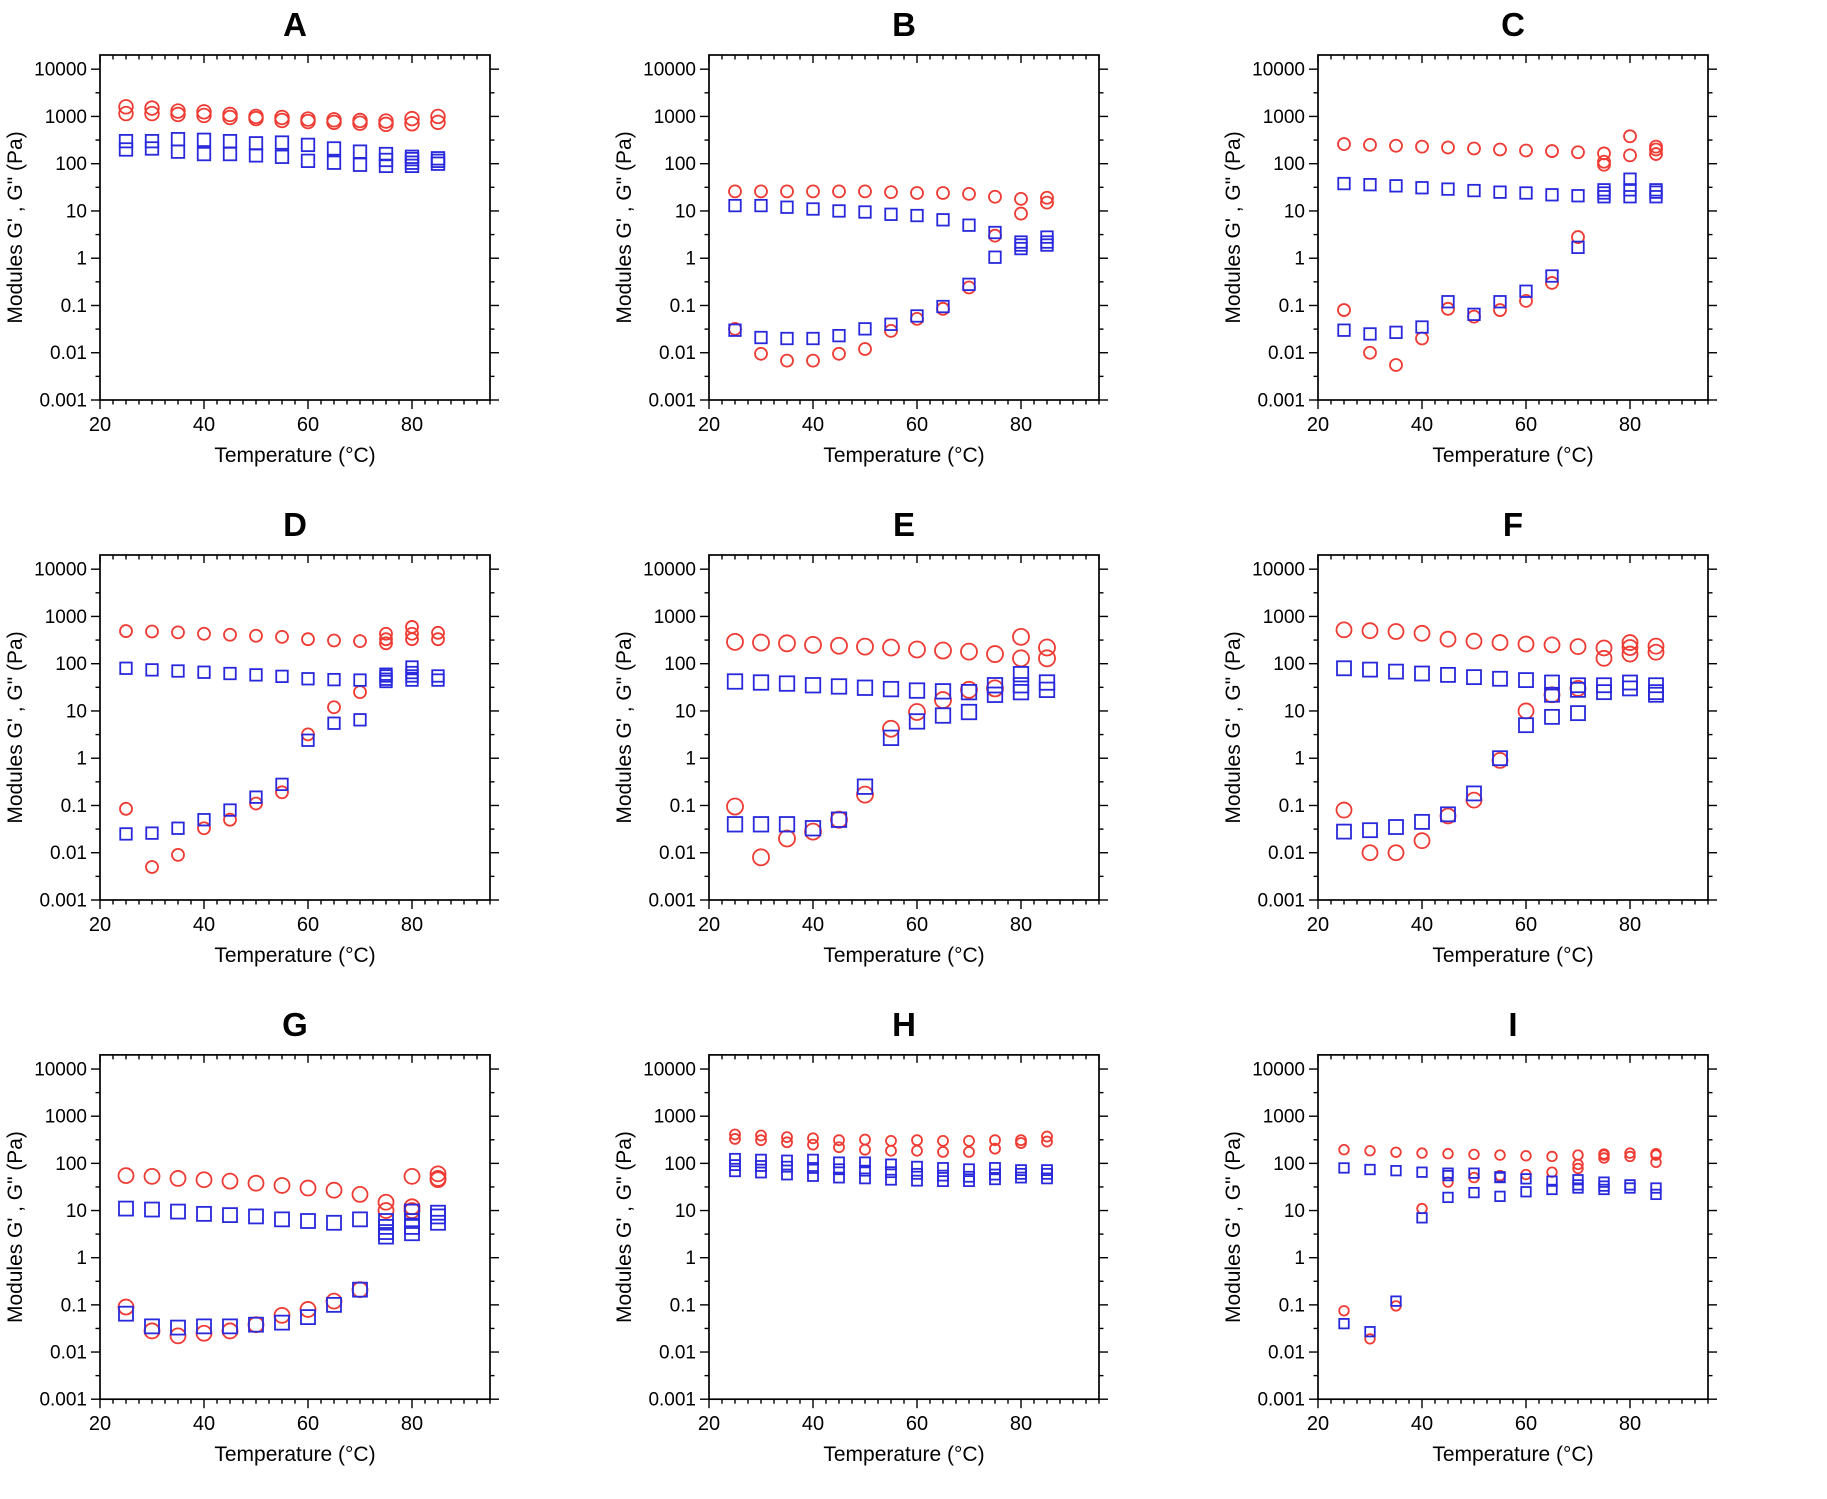  I want to click on panel-title: E, so click(904, 524).